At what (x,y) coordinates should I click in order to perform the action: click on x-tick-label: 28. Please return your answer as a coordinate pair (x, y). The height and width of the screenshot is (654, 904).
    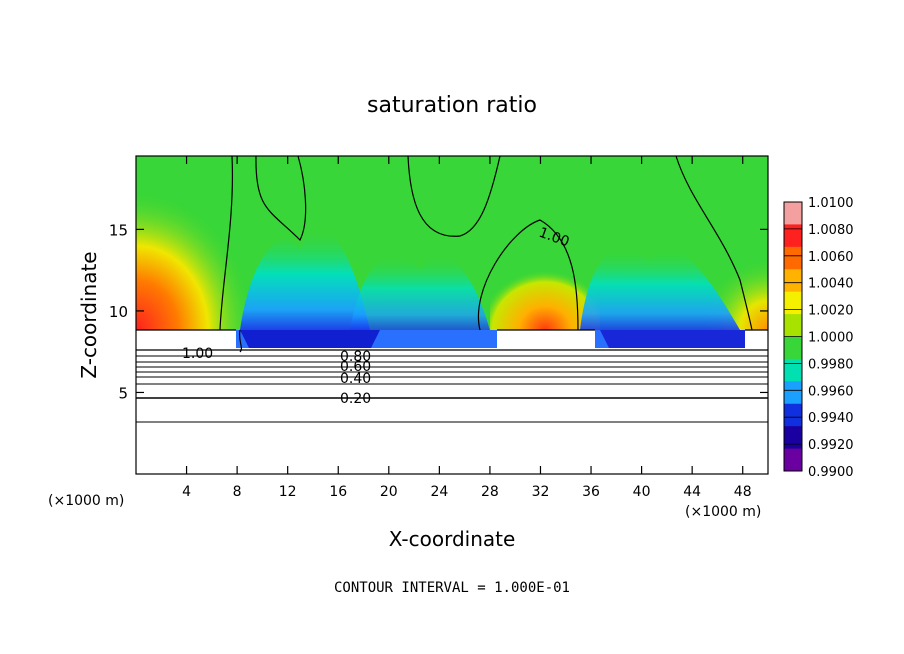
    Looking at the image, I should click on (490, 492).